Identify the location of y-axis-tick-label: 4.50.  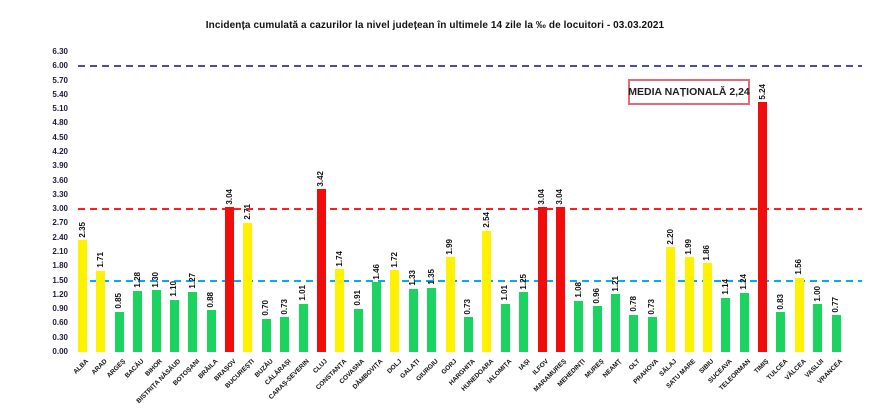
(60, 137).